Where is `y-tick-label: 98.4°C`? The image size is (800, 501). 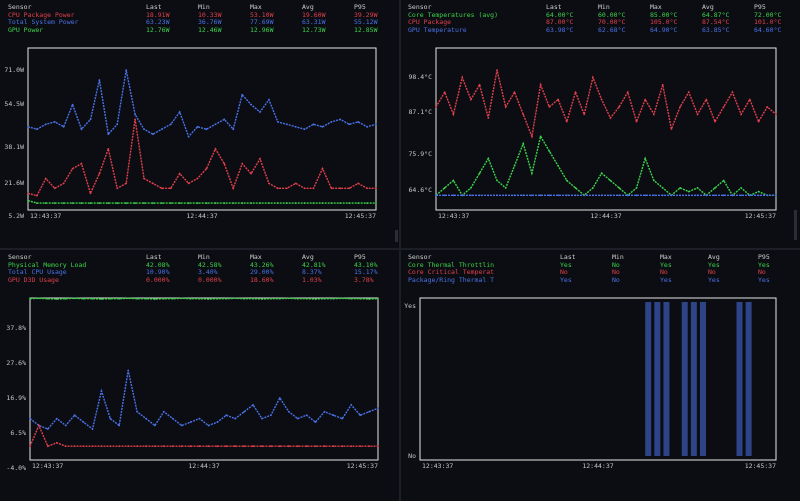
y-tick-label: 98.4°C is located at coordinates (421, 77).